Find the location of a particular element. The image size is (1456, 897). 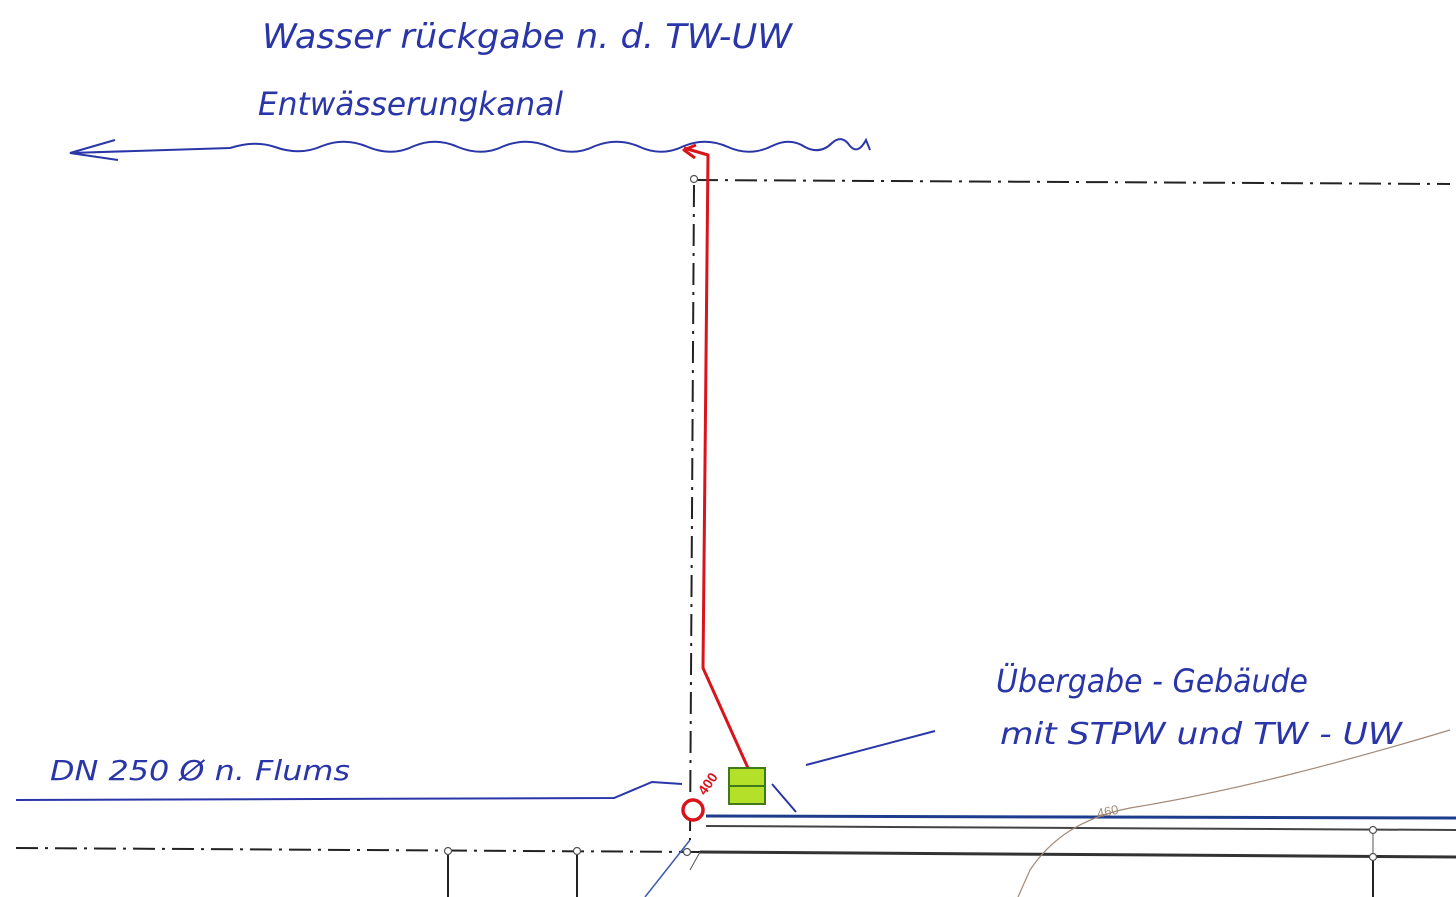

return-pipe-red is located at coordinates (716, 456).